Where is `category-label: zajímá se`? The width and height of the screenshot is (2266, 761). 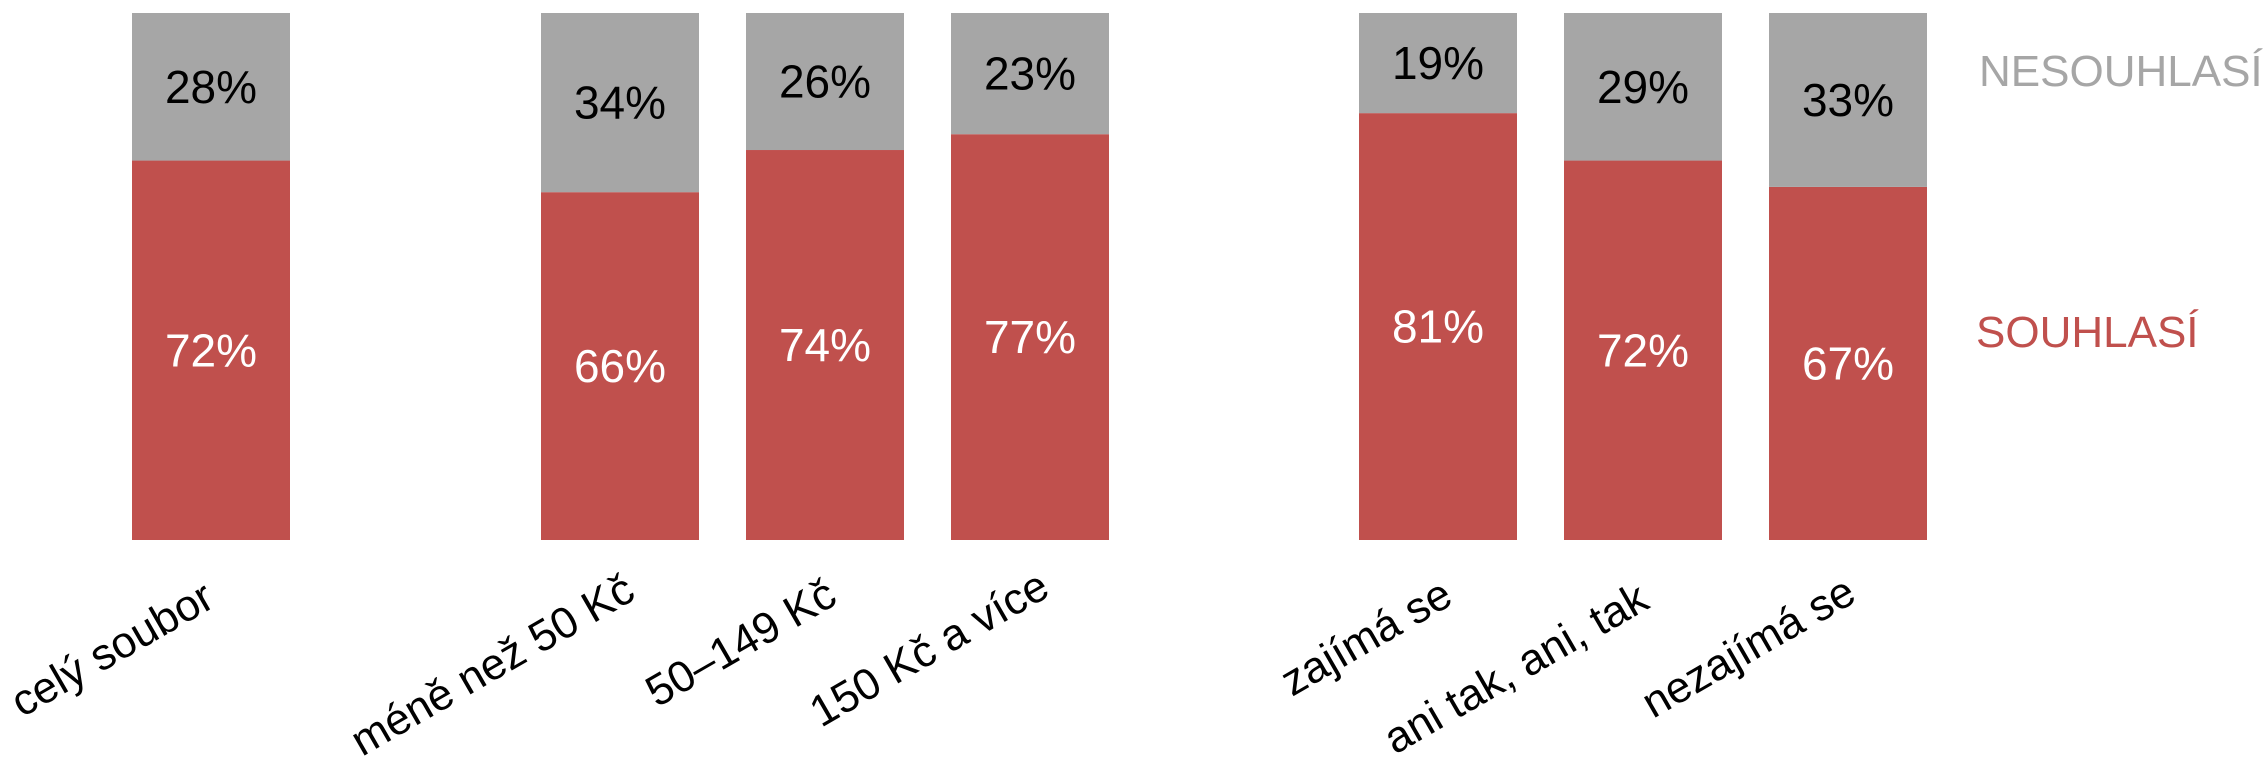
category-label: zajímá se is located at coordinates (1367, 637).